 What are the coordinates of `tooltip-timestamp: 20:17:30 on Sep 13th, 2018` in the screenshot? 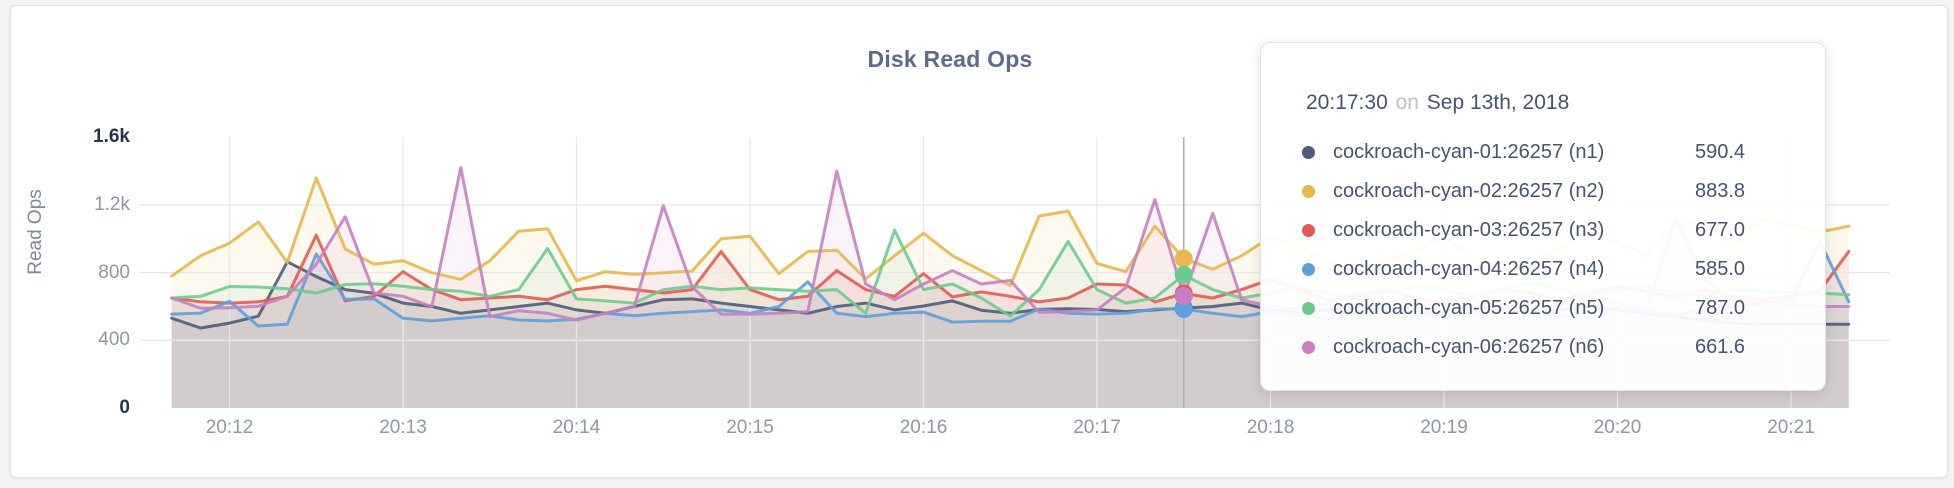 It's located at (1437, 103).